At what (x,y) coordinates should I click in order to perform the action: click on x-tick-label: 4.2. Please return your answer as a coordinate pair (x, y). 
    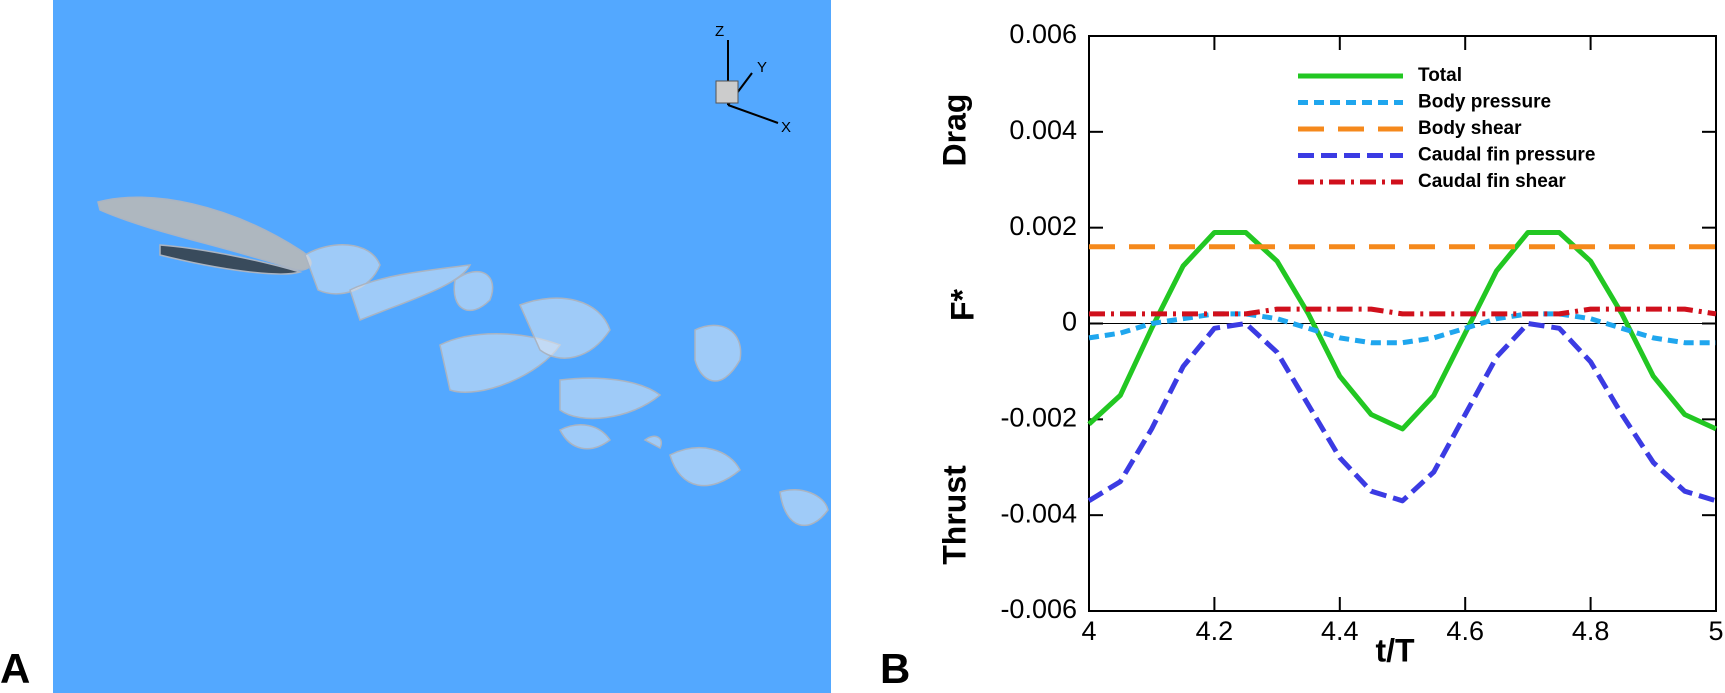
    Looking at the image, I should click on (1215, 631).